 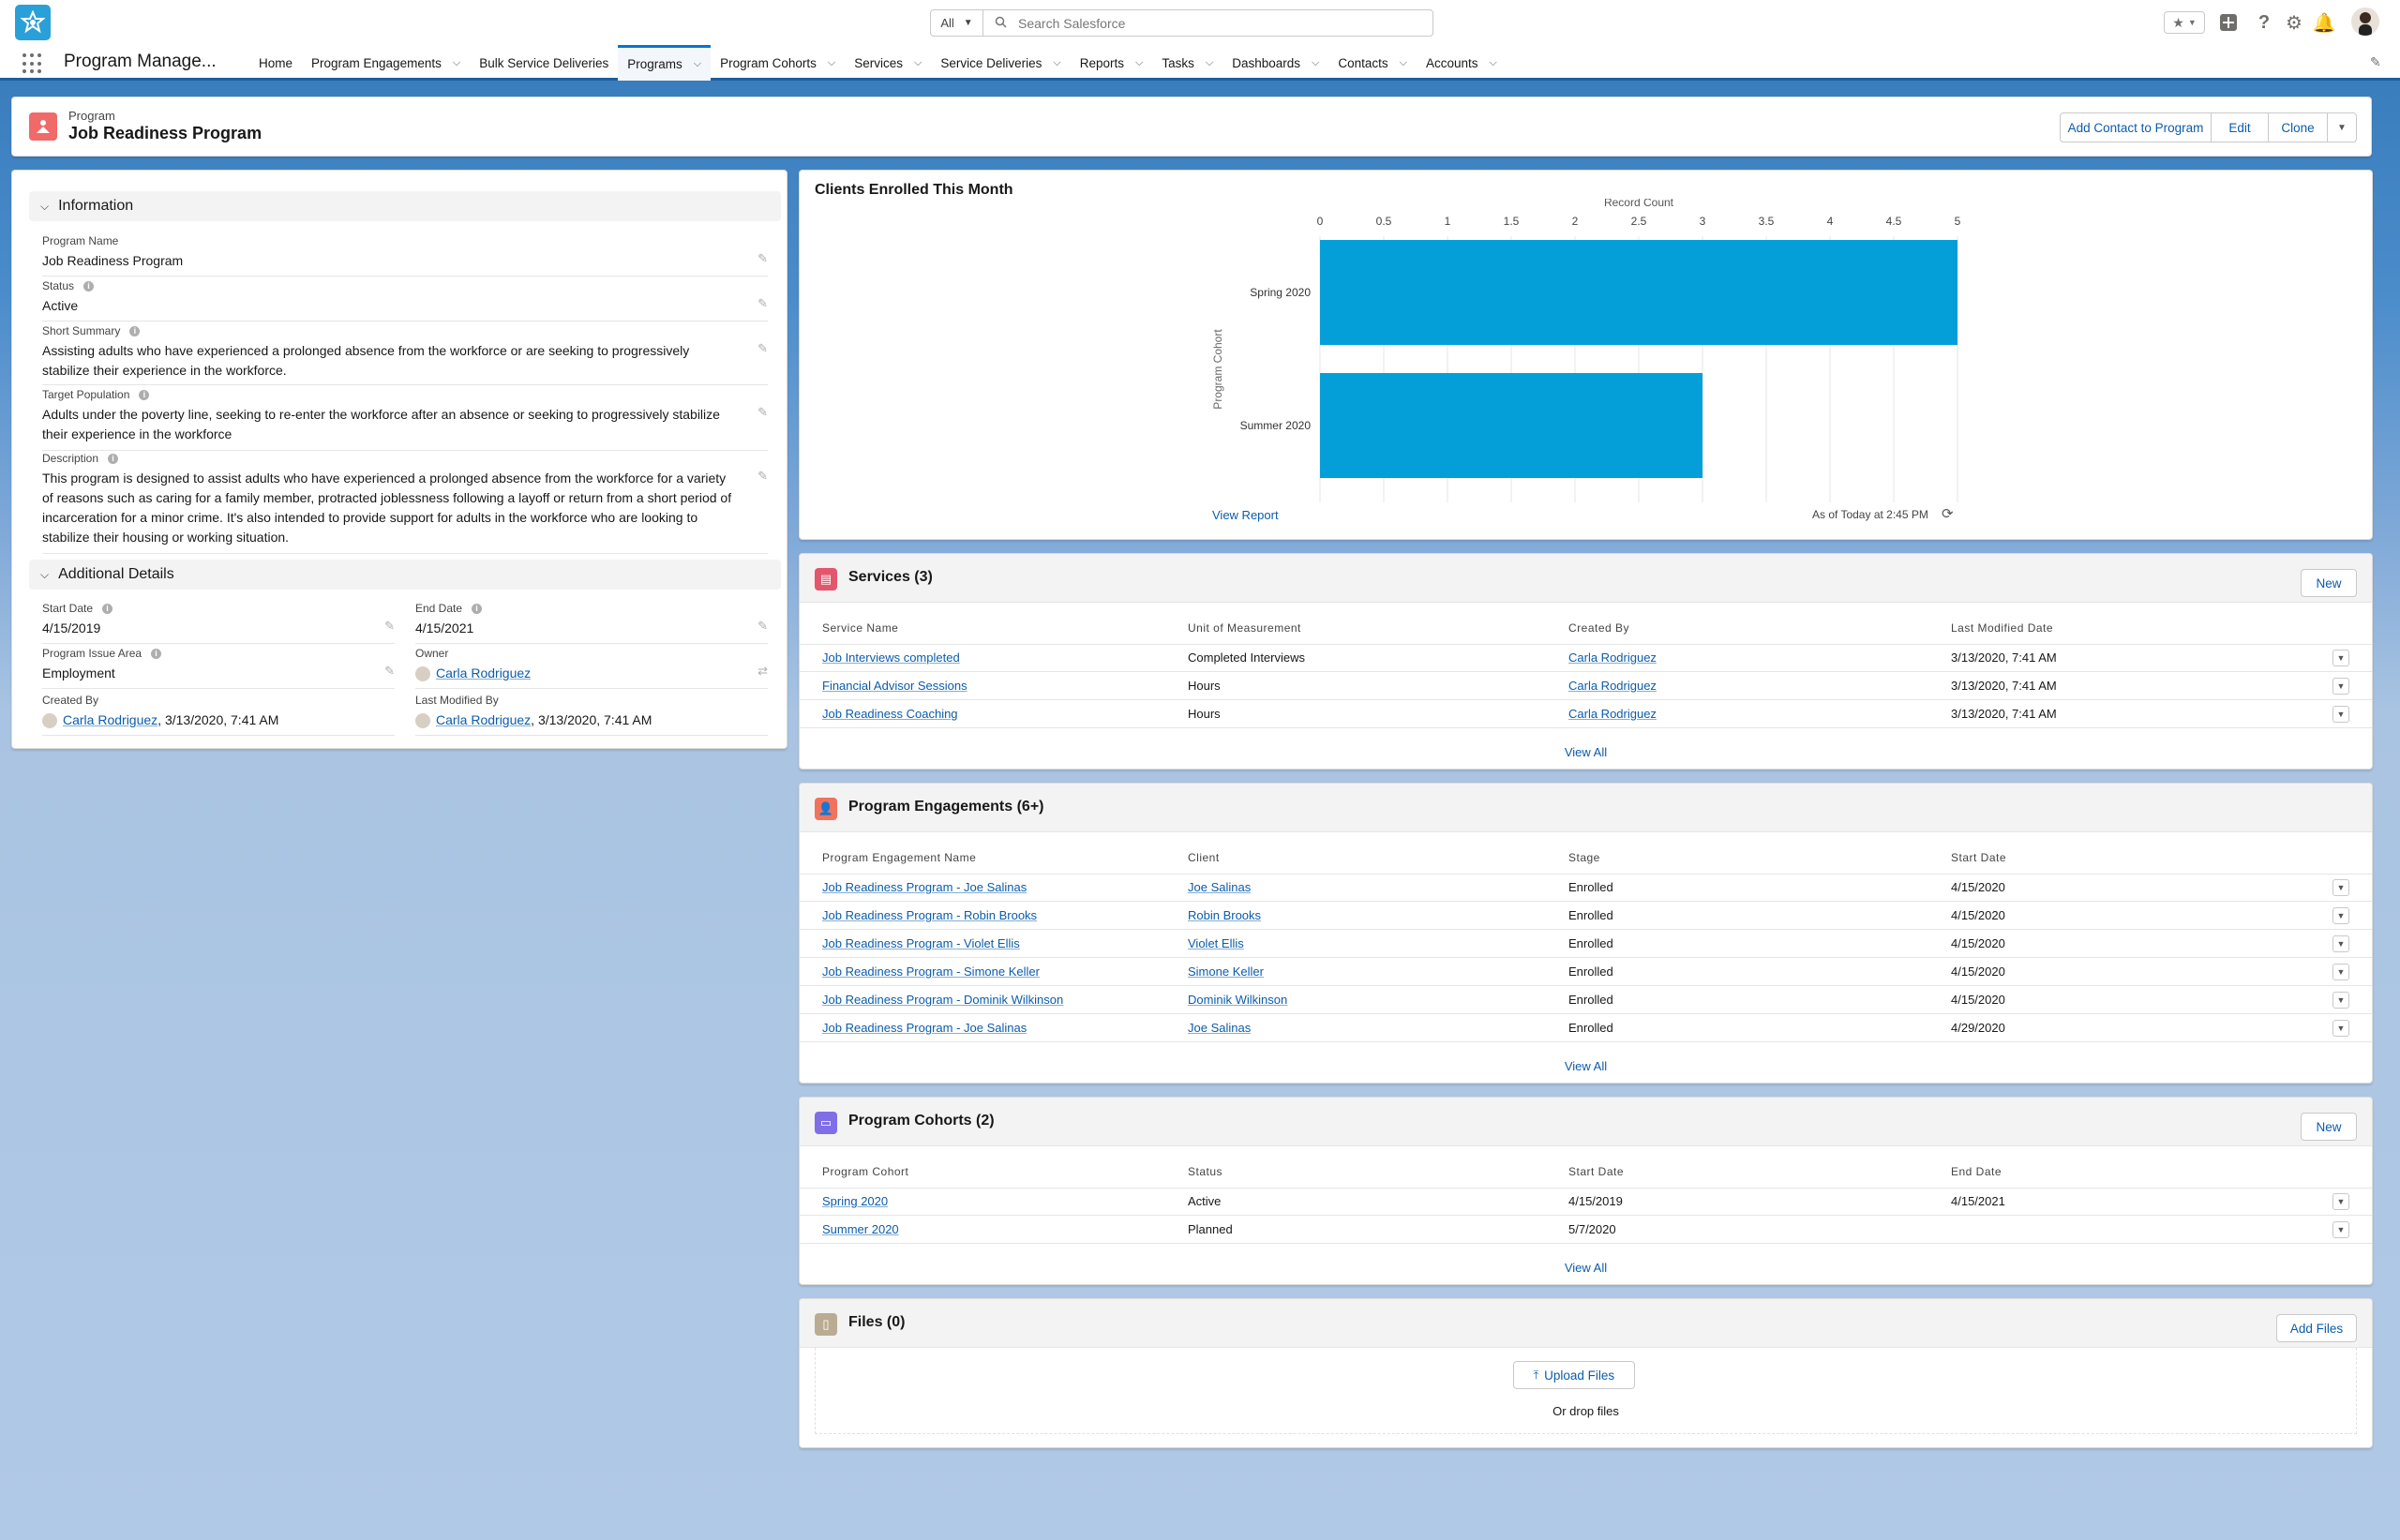 What do you see at coordinates (888, 63) in the screenshot?
I see `nav-tab-services: Services ⌵` at bounding box center [888, 63].